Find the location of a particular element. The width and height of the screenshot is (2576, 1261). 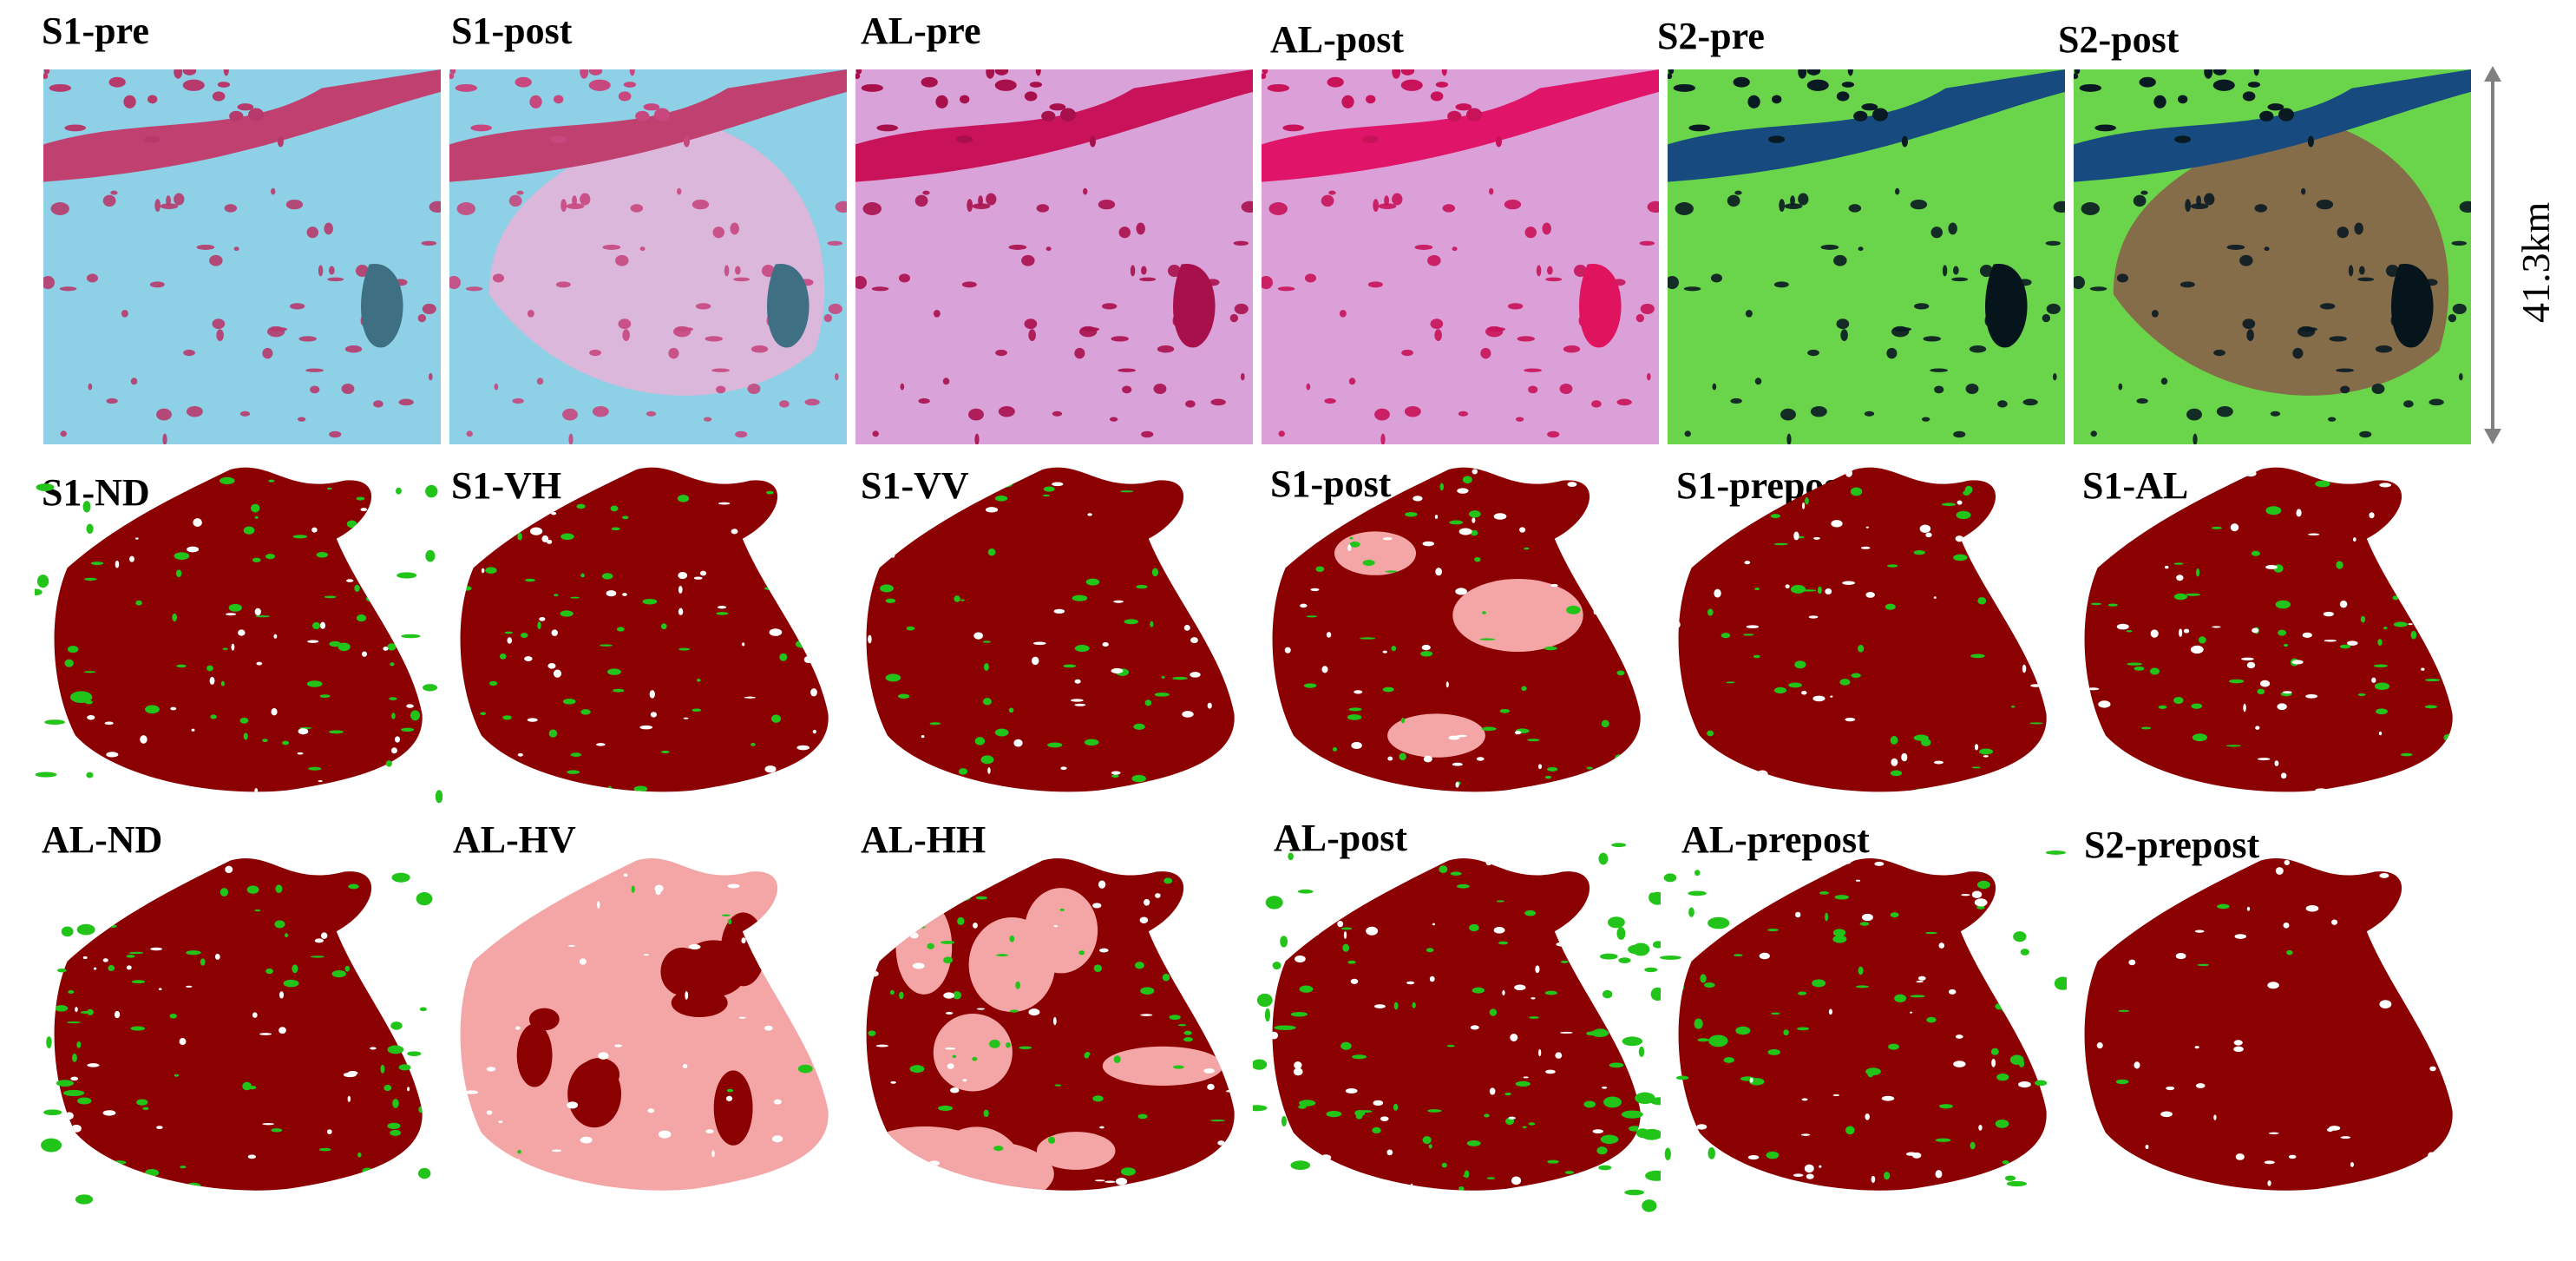

image-s1-post is located at coordinates (648, 256).